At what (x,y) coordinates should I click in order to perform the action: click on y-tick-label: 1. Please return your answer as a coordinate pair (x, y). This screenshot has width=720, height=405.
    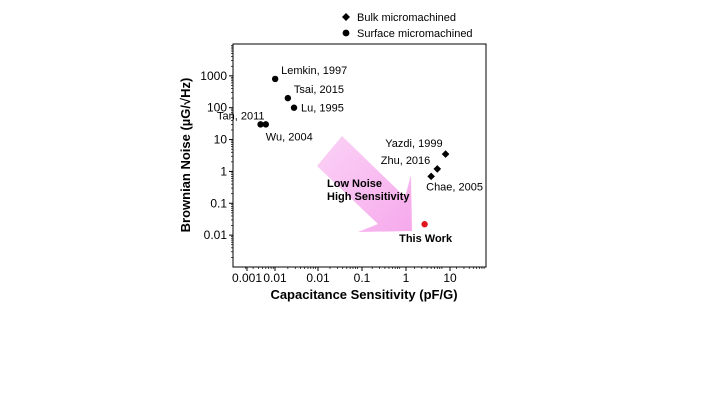
    Looking at the image, I should click on (223, 171).